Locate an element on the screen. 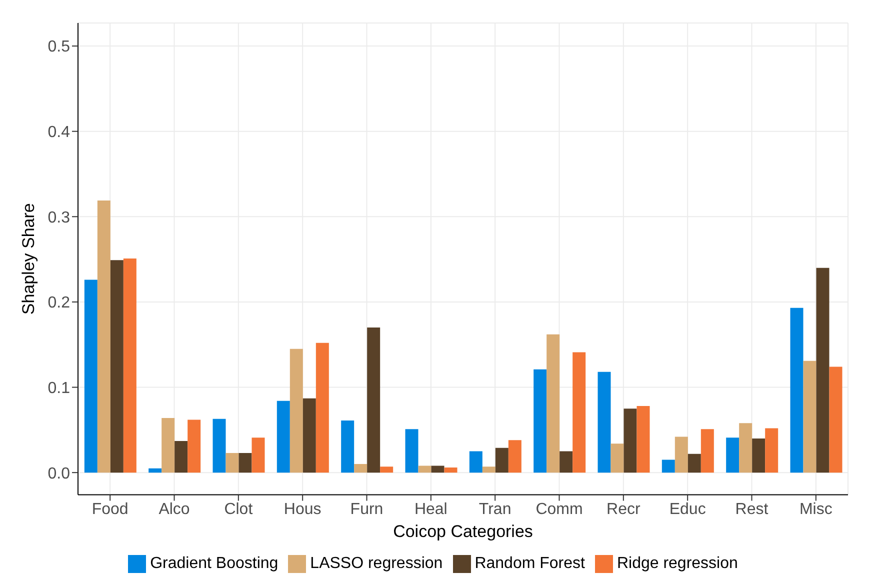 This screenshot has height=579, width=876. legend-label: LASSO regression is located at coordinates (376, 563).